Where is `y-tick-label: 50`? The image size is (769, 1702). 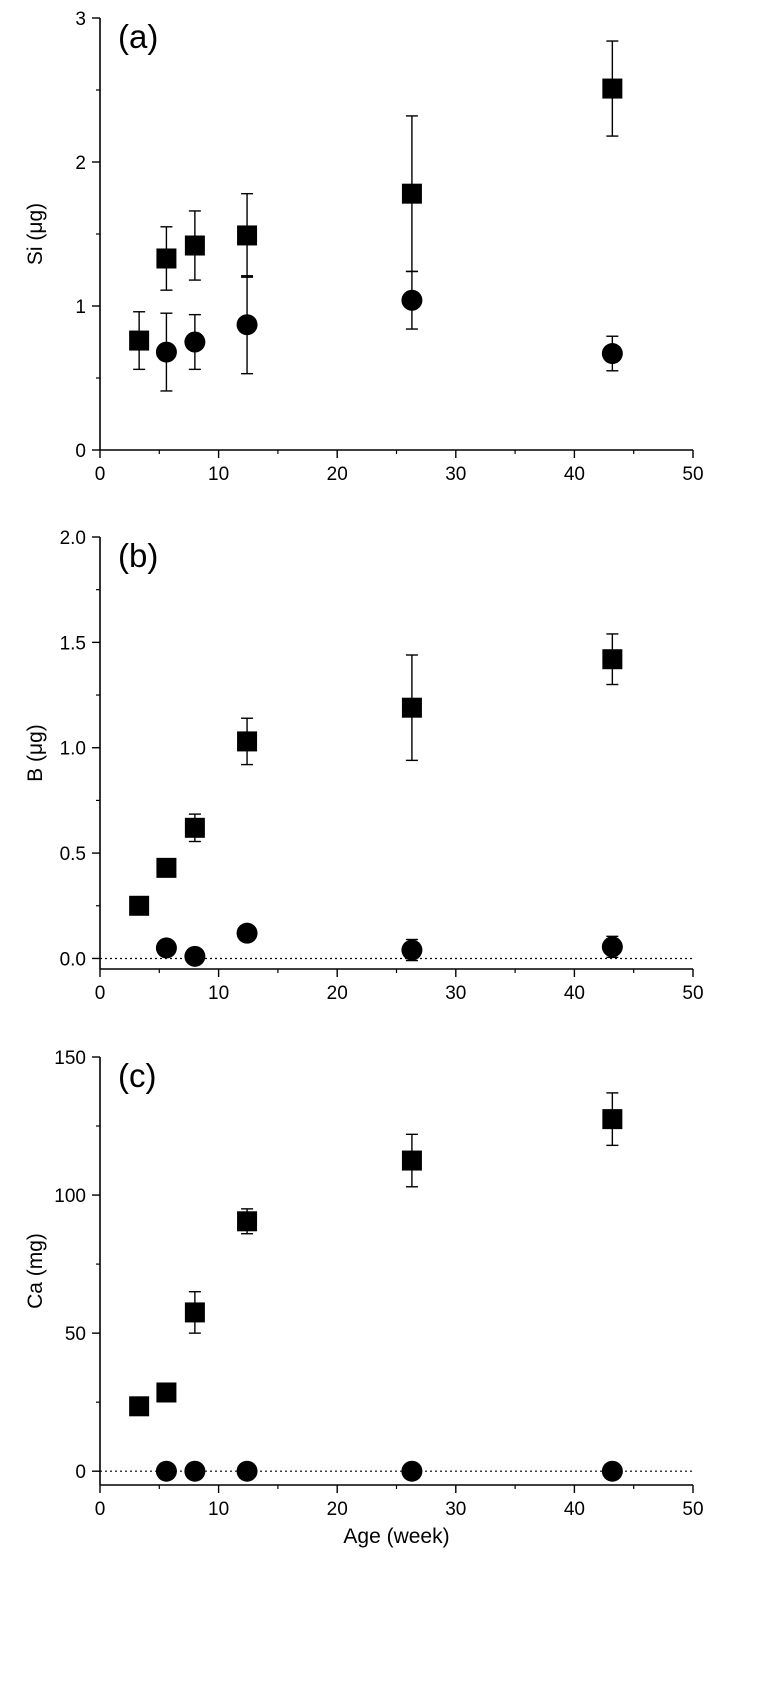
y-tick-label: 50 is located at coordinates (75, 1334).